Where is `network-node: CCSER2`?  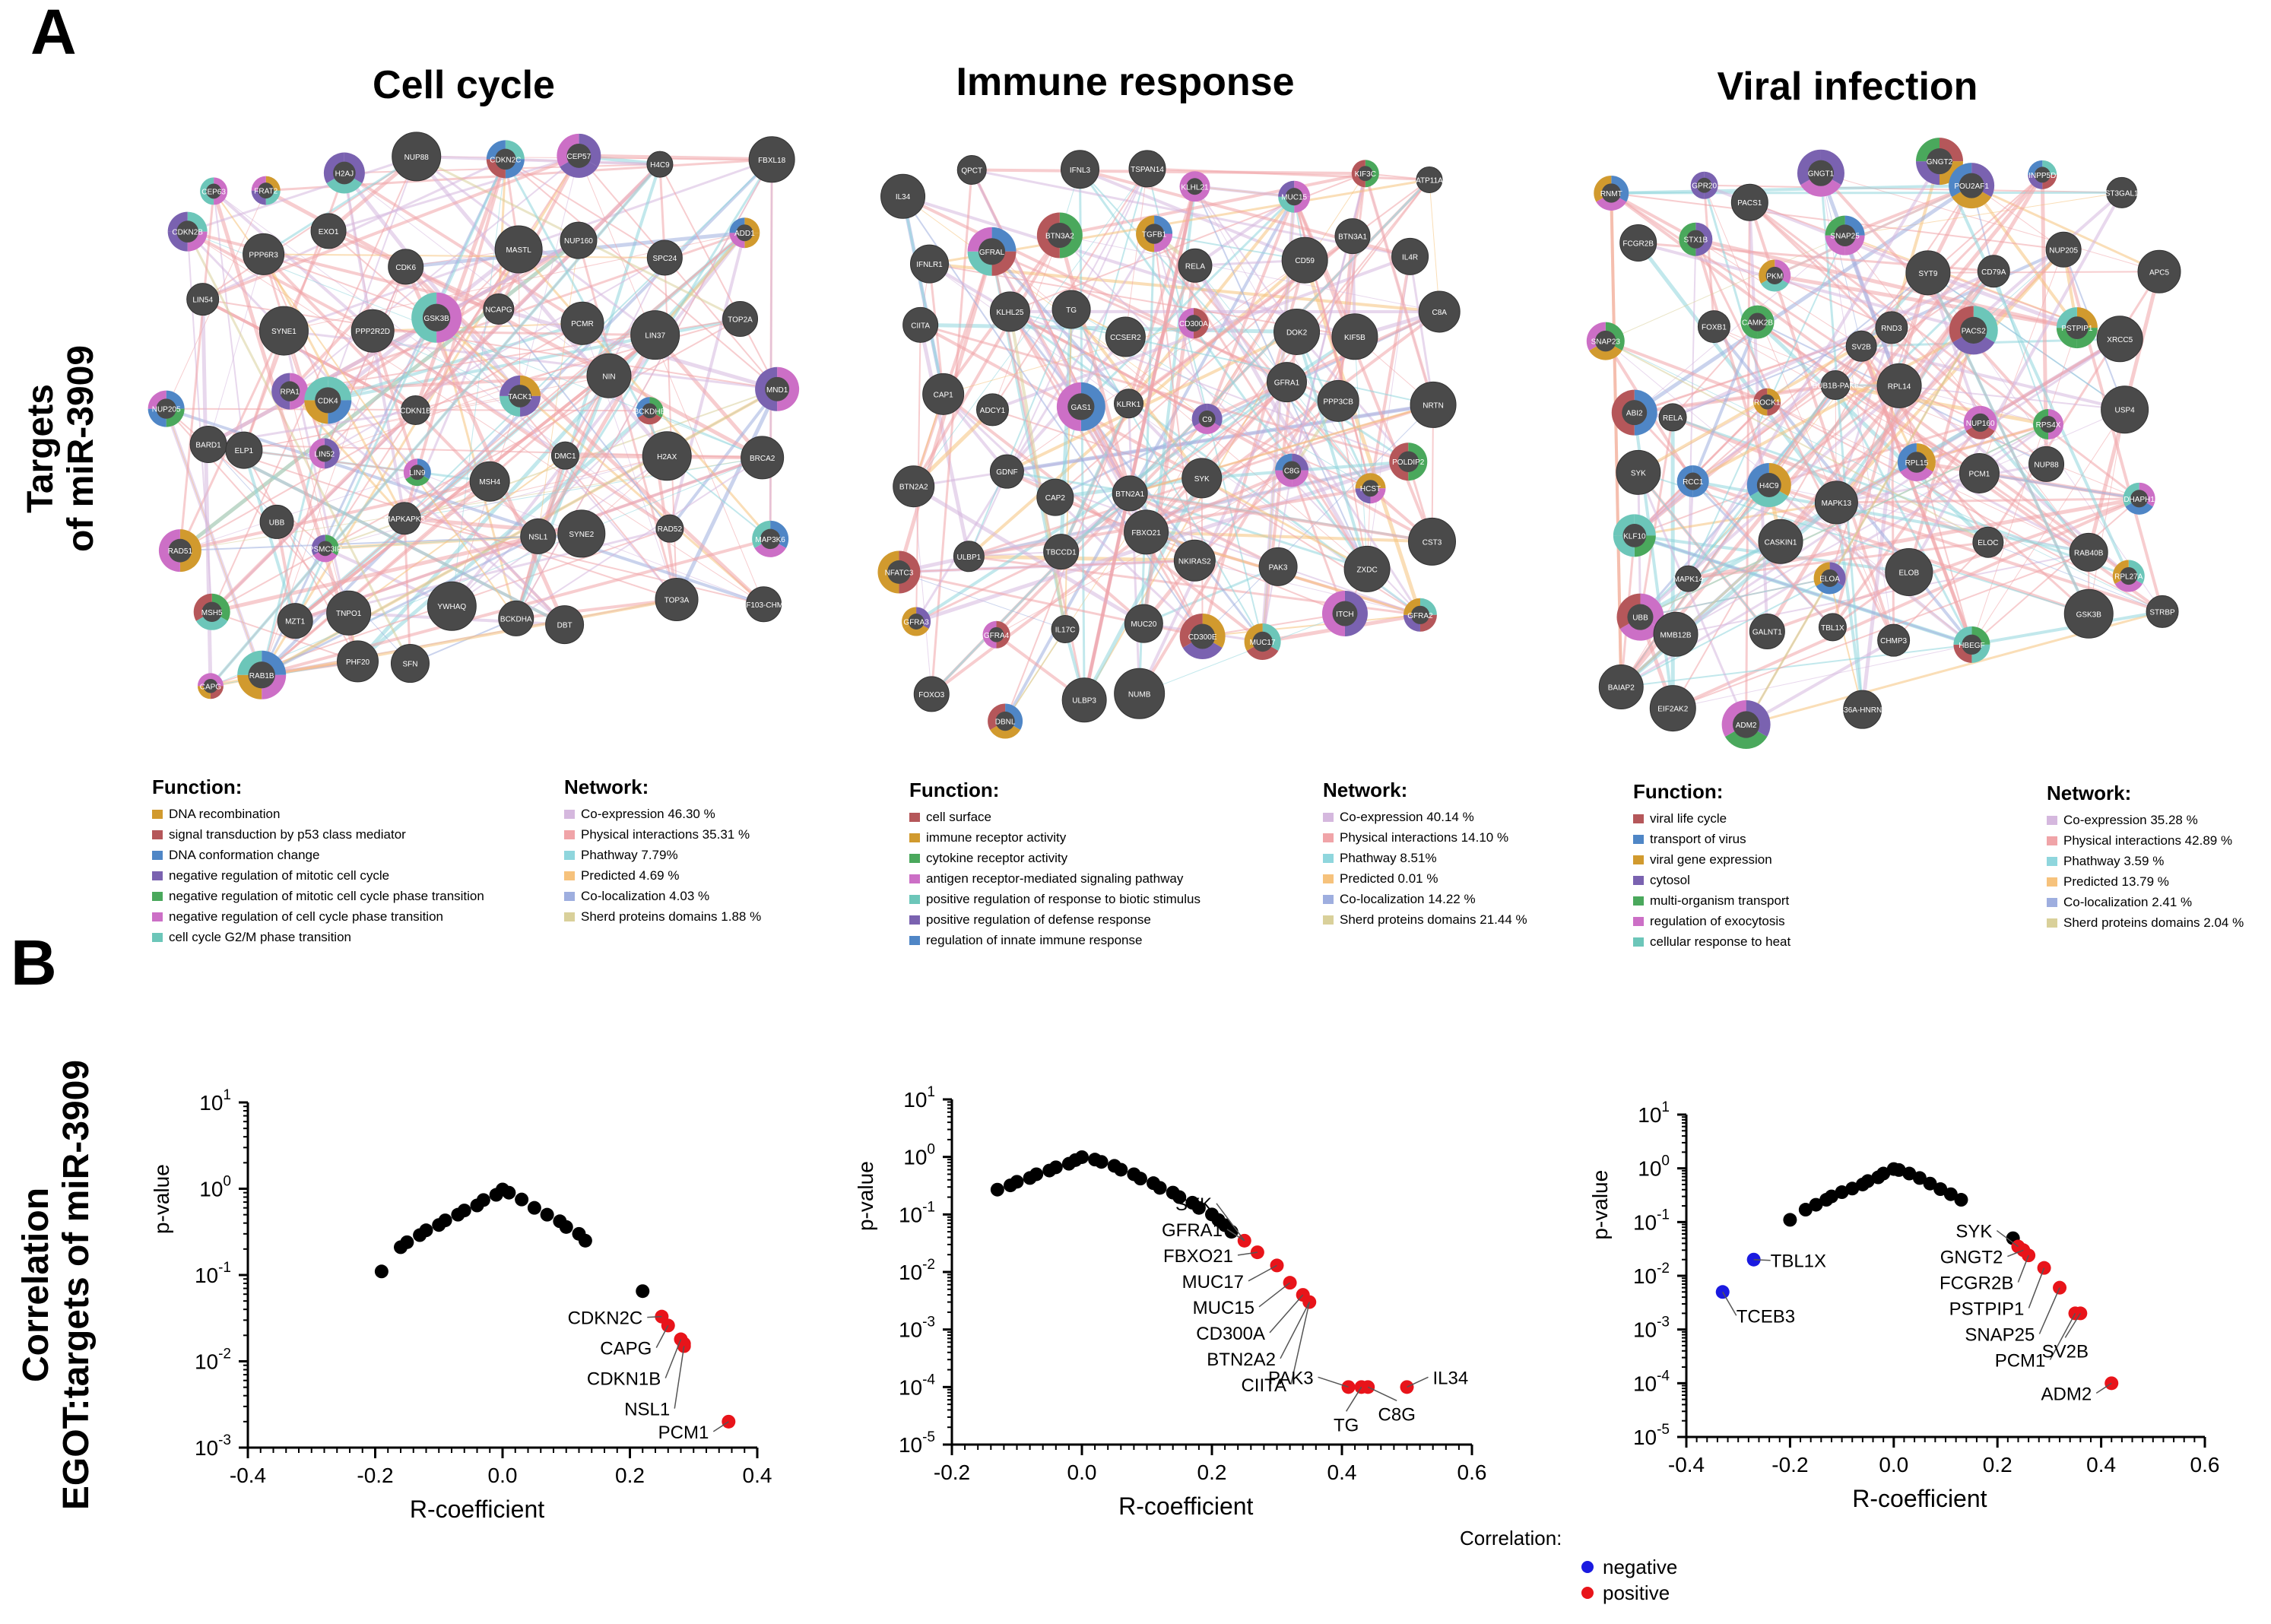 network-node: CCSER2 is located at coordinates (1125, 336).